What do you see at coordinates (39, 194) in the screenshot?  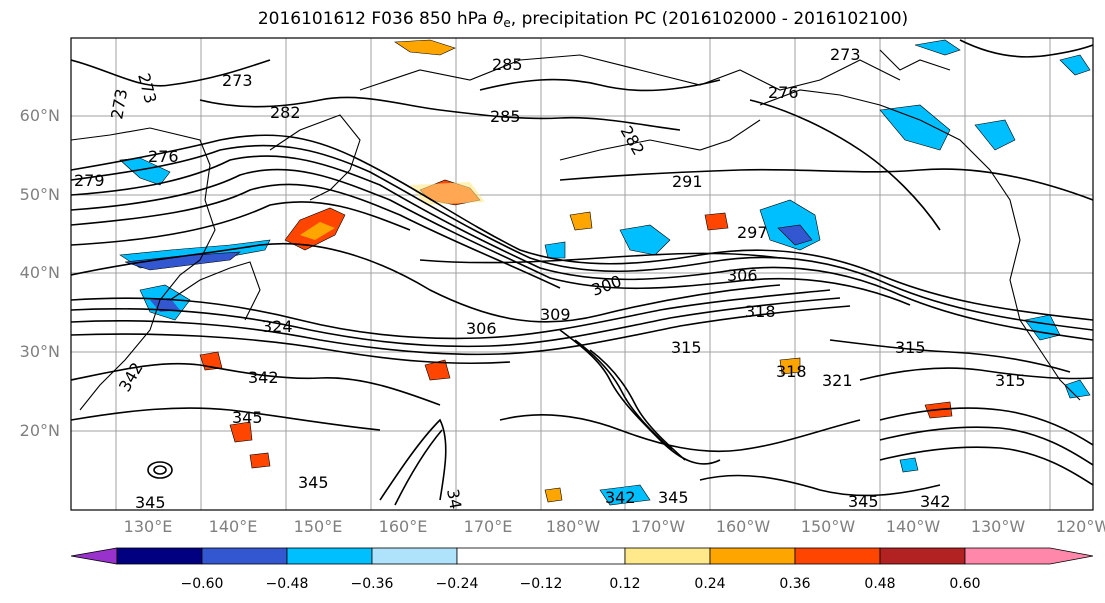 I see `lat-label: 50°N` at bounding box center [39, 194].